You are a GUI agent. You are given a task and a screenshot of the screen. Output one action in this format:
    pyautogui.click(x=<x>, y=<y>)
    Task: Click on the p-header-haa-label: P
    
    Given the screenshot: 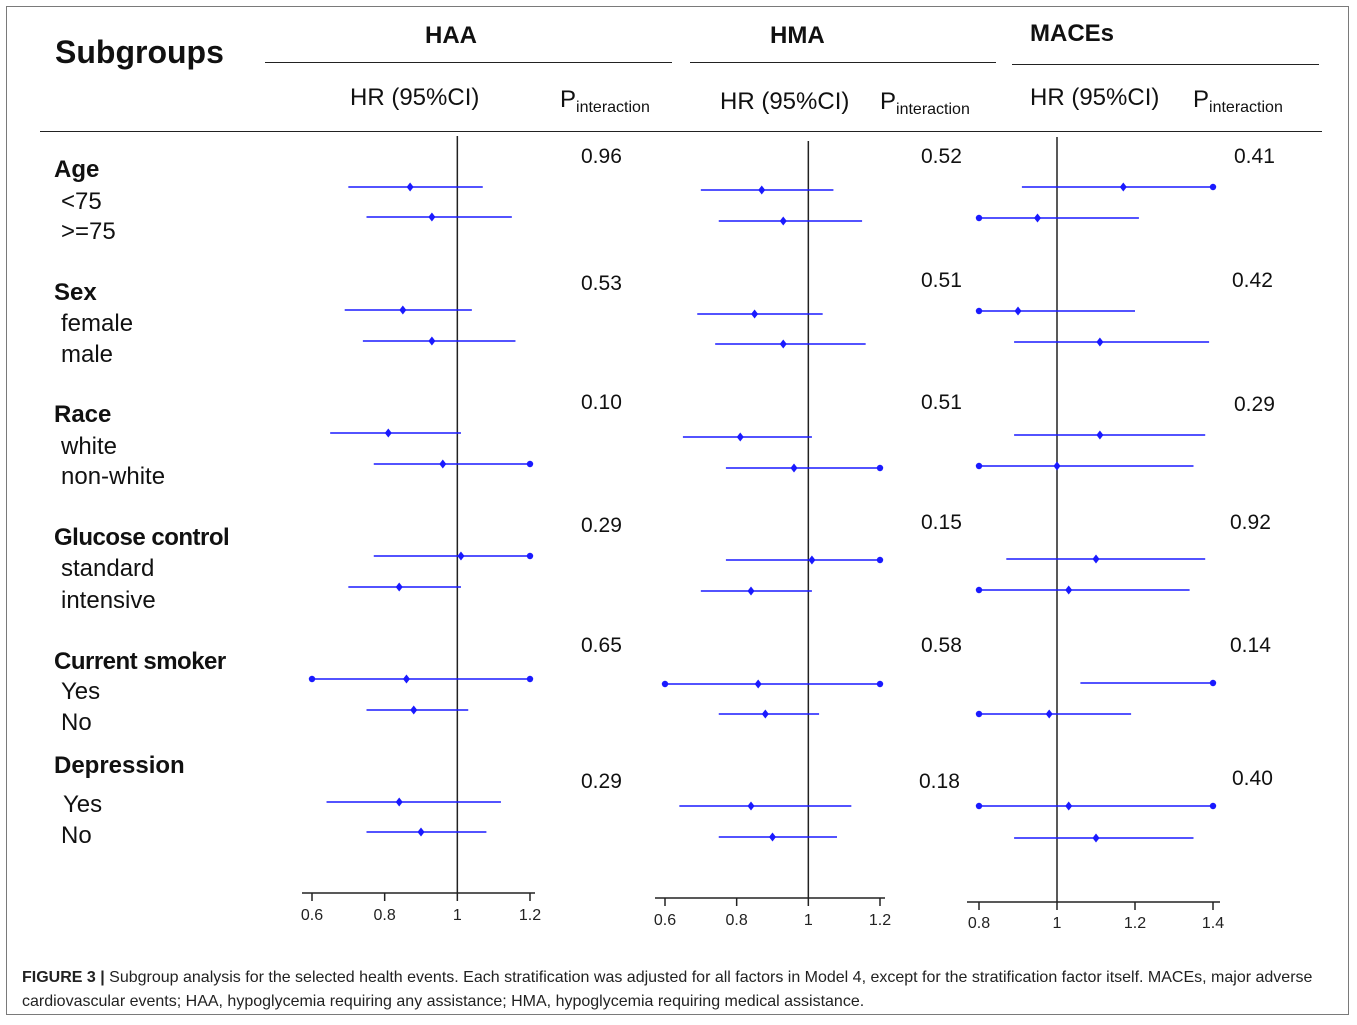 What is the action you would take?
    pyautogui.click(x=568, y=99)
    